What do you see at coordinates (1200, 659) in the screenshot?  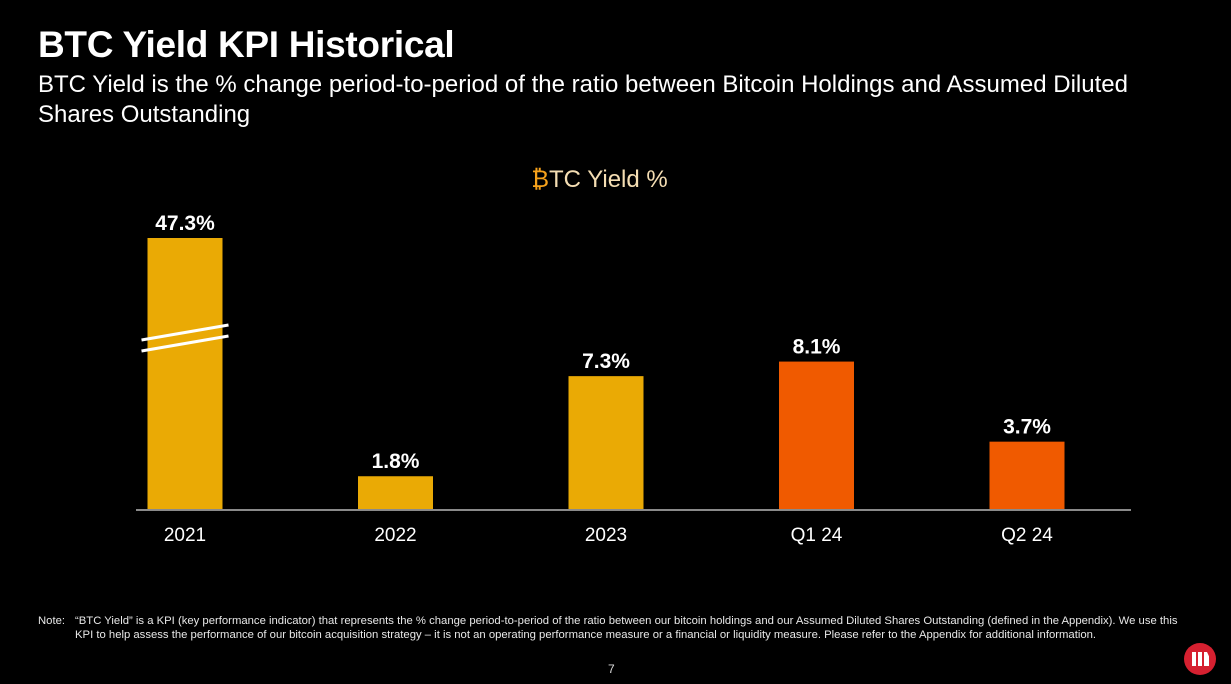 I see `company-logo-icon` at bounding box center [1200, 659].